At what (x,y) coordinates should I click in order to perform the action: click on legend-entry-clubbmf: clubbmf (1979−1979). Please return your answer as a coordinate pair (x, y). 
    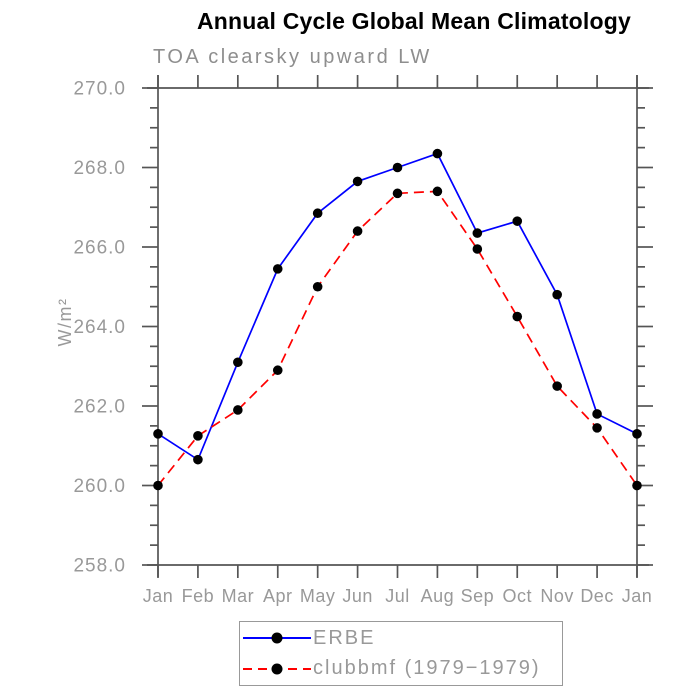
    Looking at the image, I should click on (402, 669).